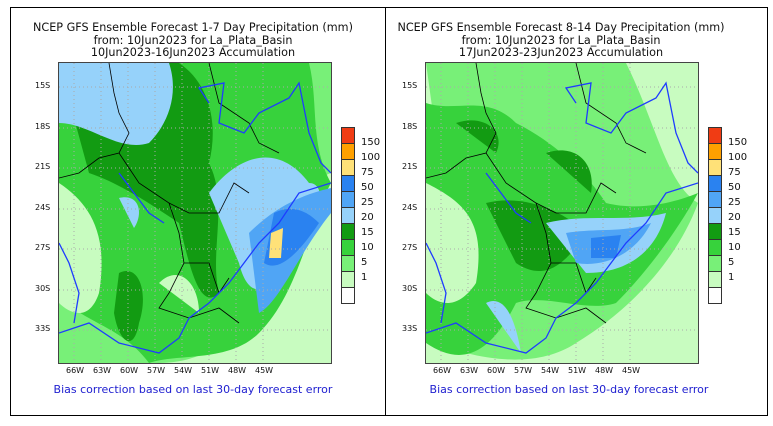  Describe the element at coordinates (364, 262) in the screenshot. I see `legend-label: 5` at that location.